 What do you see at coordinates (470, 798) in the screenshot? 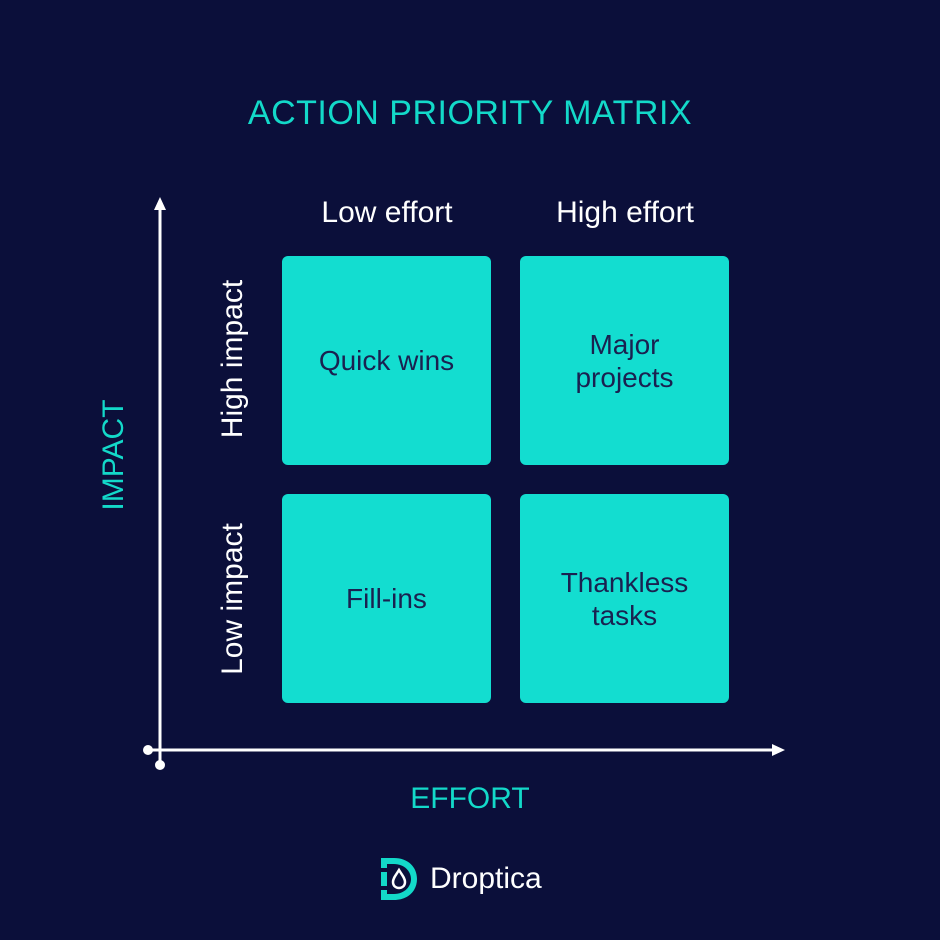
I see `x-axis-title: EFFORT` at bounding box center [470, 798].